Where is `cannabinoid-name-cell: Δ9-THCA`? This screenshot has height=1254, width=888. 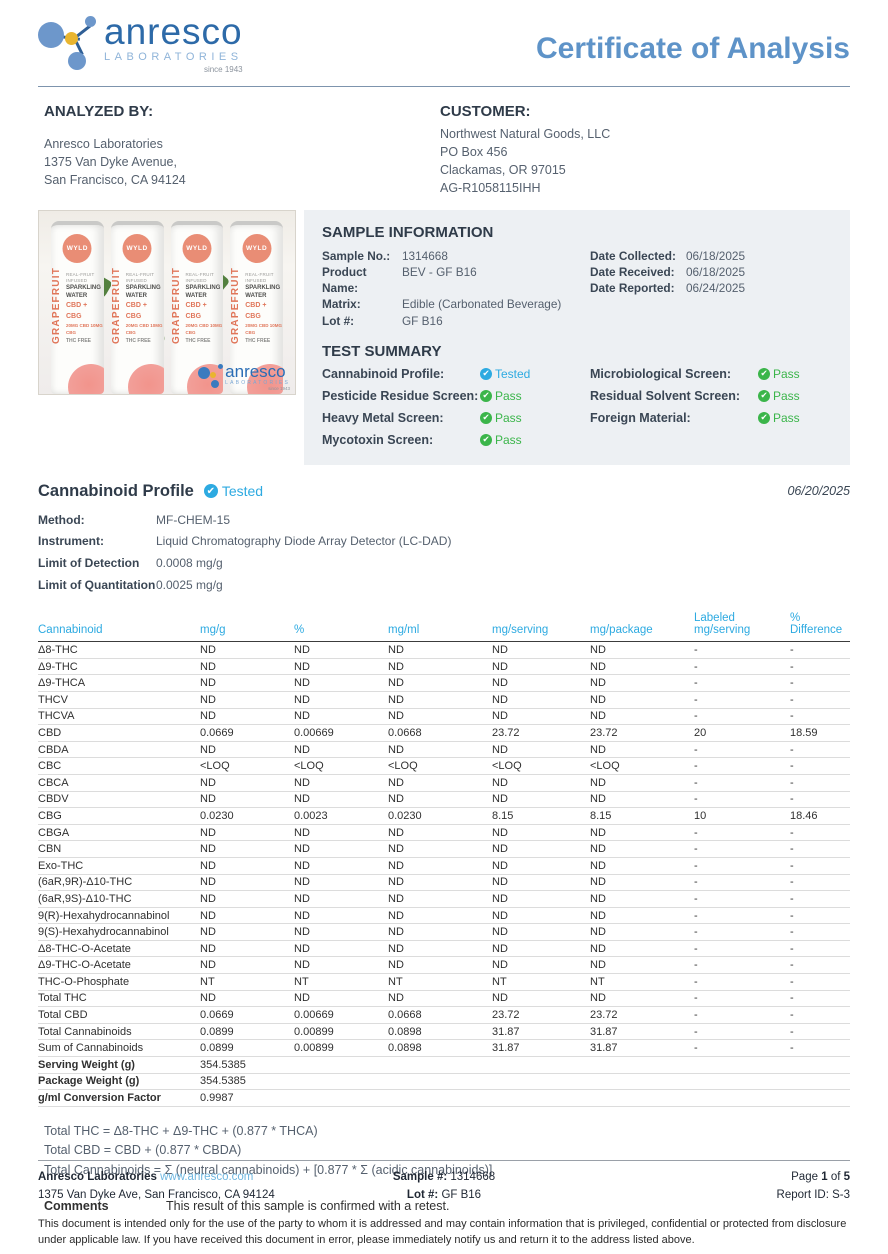
cannabinoid-name-cell: Δ9-THCA is located at coordinates (119, 683).